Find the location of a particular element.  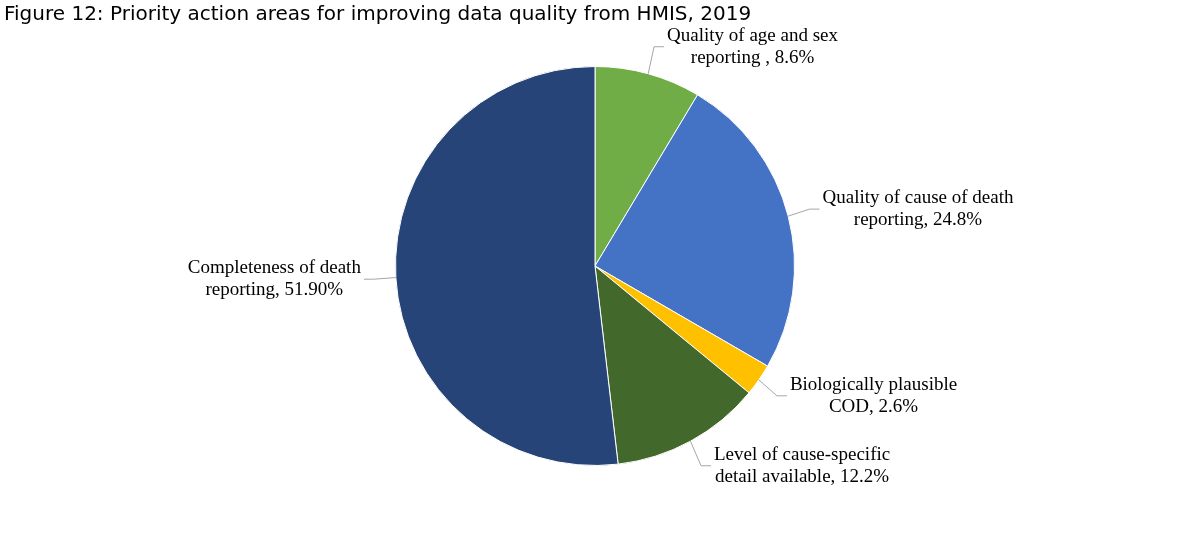

slice-label: Biologically plausible COD, 2.6% is located at coordinates (873, 394).